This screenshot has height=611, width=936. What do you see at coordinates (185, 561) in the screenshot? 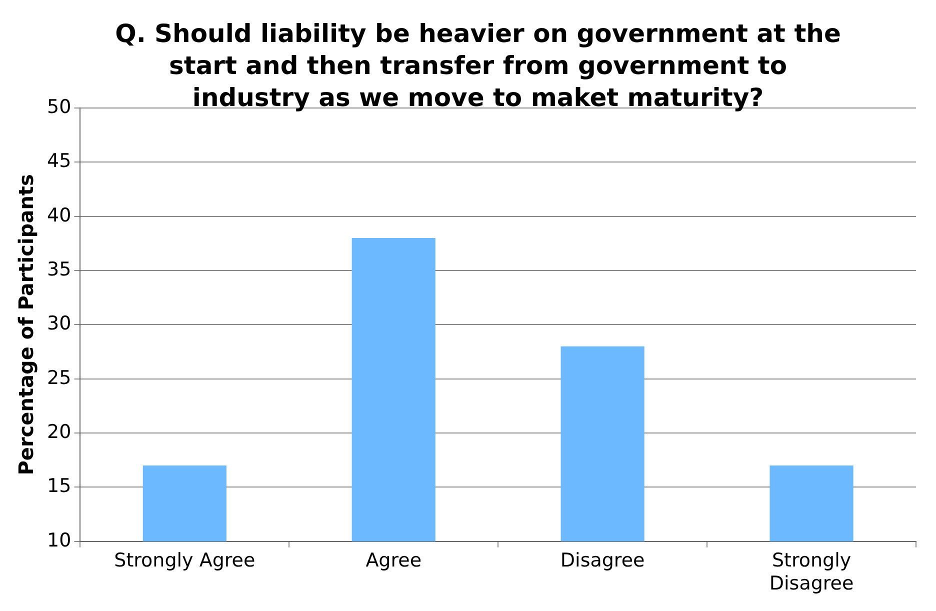
I see `x-tick-label: Strongly Agree` at bounding box center [185, 561].